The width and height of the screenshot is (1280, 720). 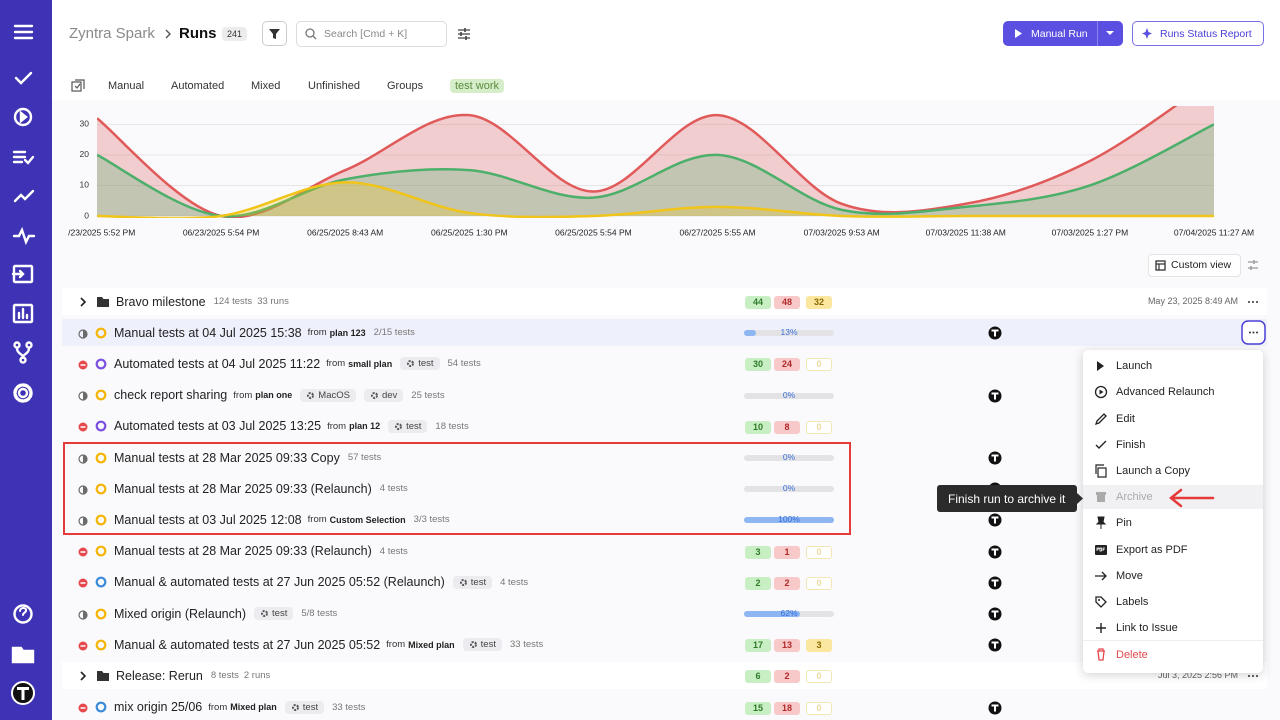 What do you see at coordinates (78, 86) in the screenshot?
I see `select-icon` at bounding box center [78, 86].